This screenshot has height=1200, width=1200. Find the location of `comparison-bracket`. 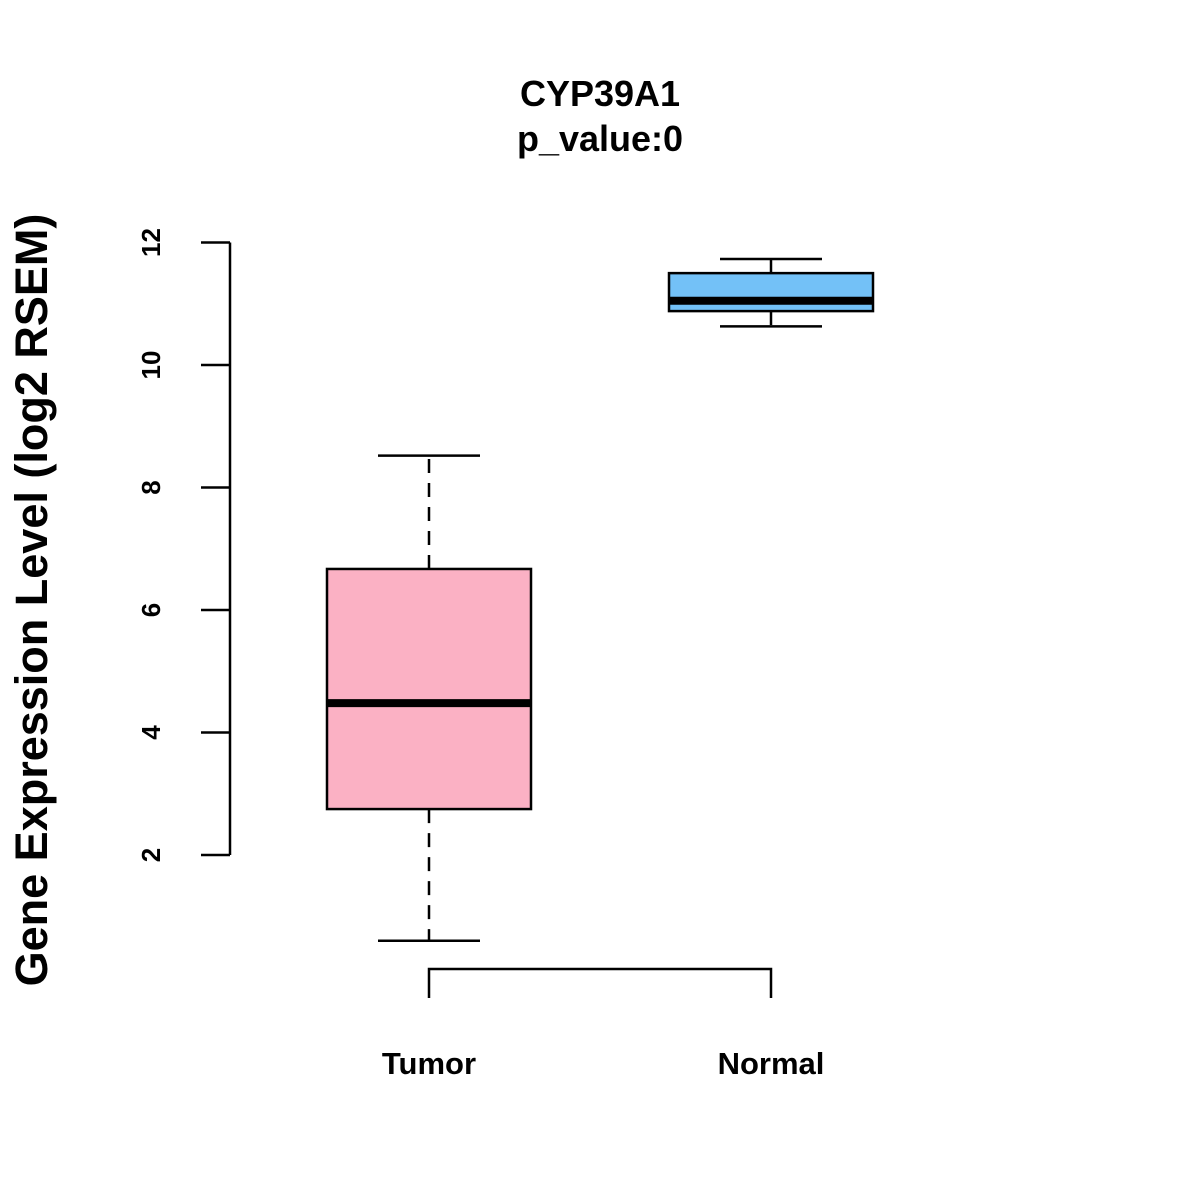

comparison-bracket is located at coordinates (600, 982).